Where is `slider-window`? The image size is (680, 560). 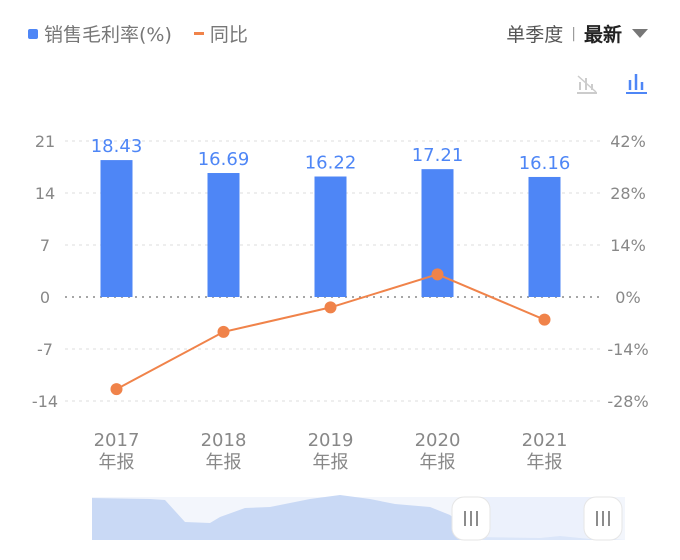
slider-window is located at coordinates (536, 518).